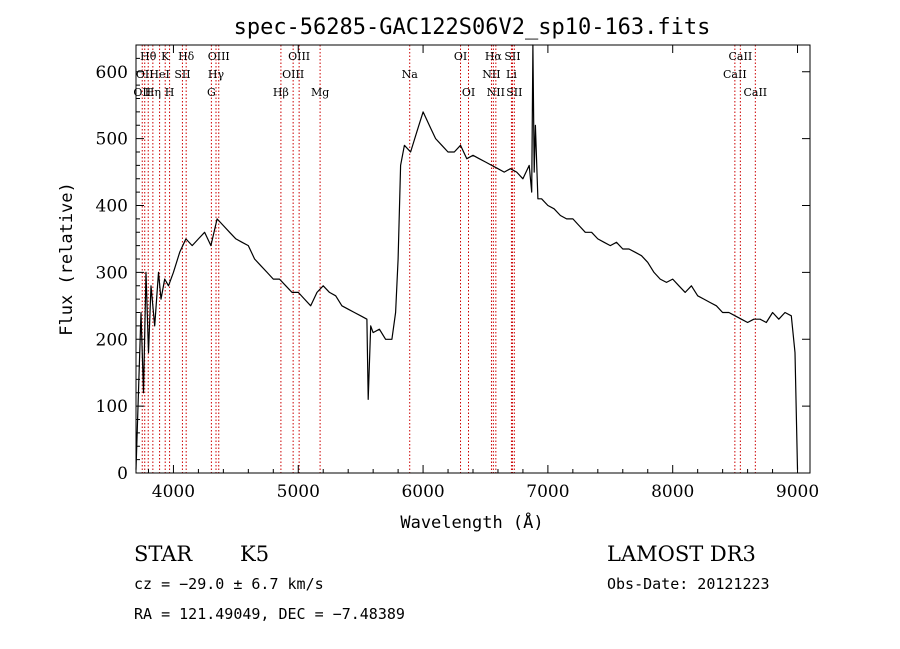  I want to click on x-tick-label: 4000, so click(173, 492).